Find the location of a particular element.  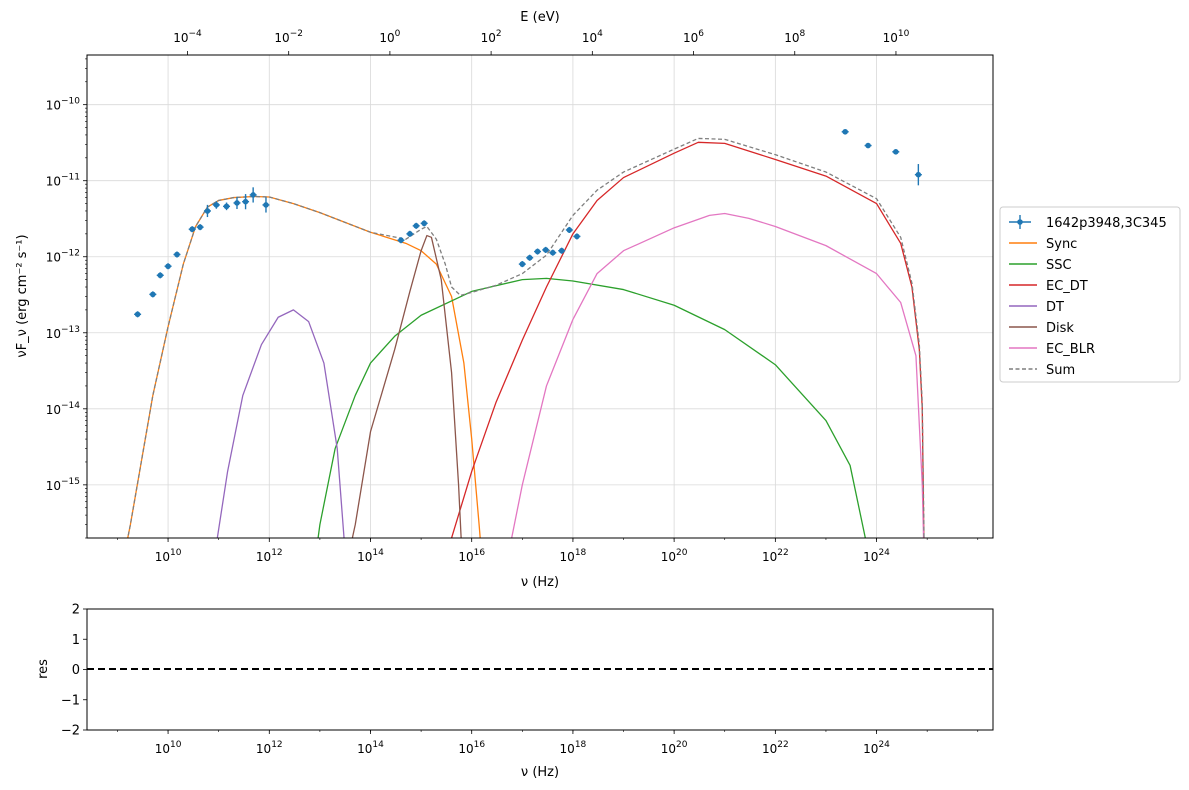

top-tick-label: 10⁶ is located at coordinates (693, 37).